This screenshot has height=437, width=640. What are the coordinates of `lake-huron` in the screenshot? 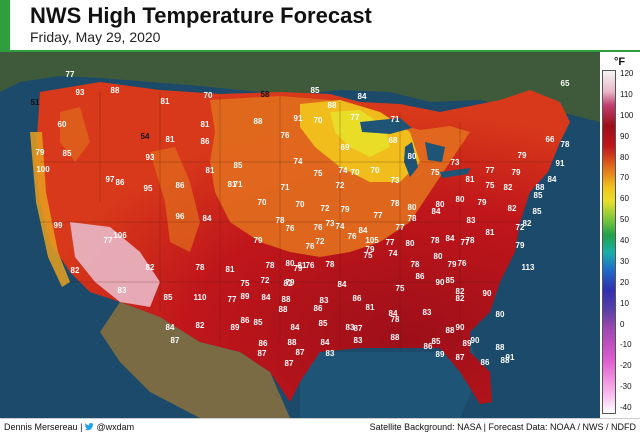 It's located at (435, 152).